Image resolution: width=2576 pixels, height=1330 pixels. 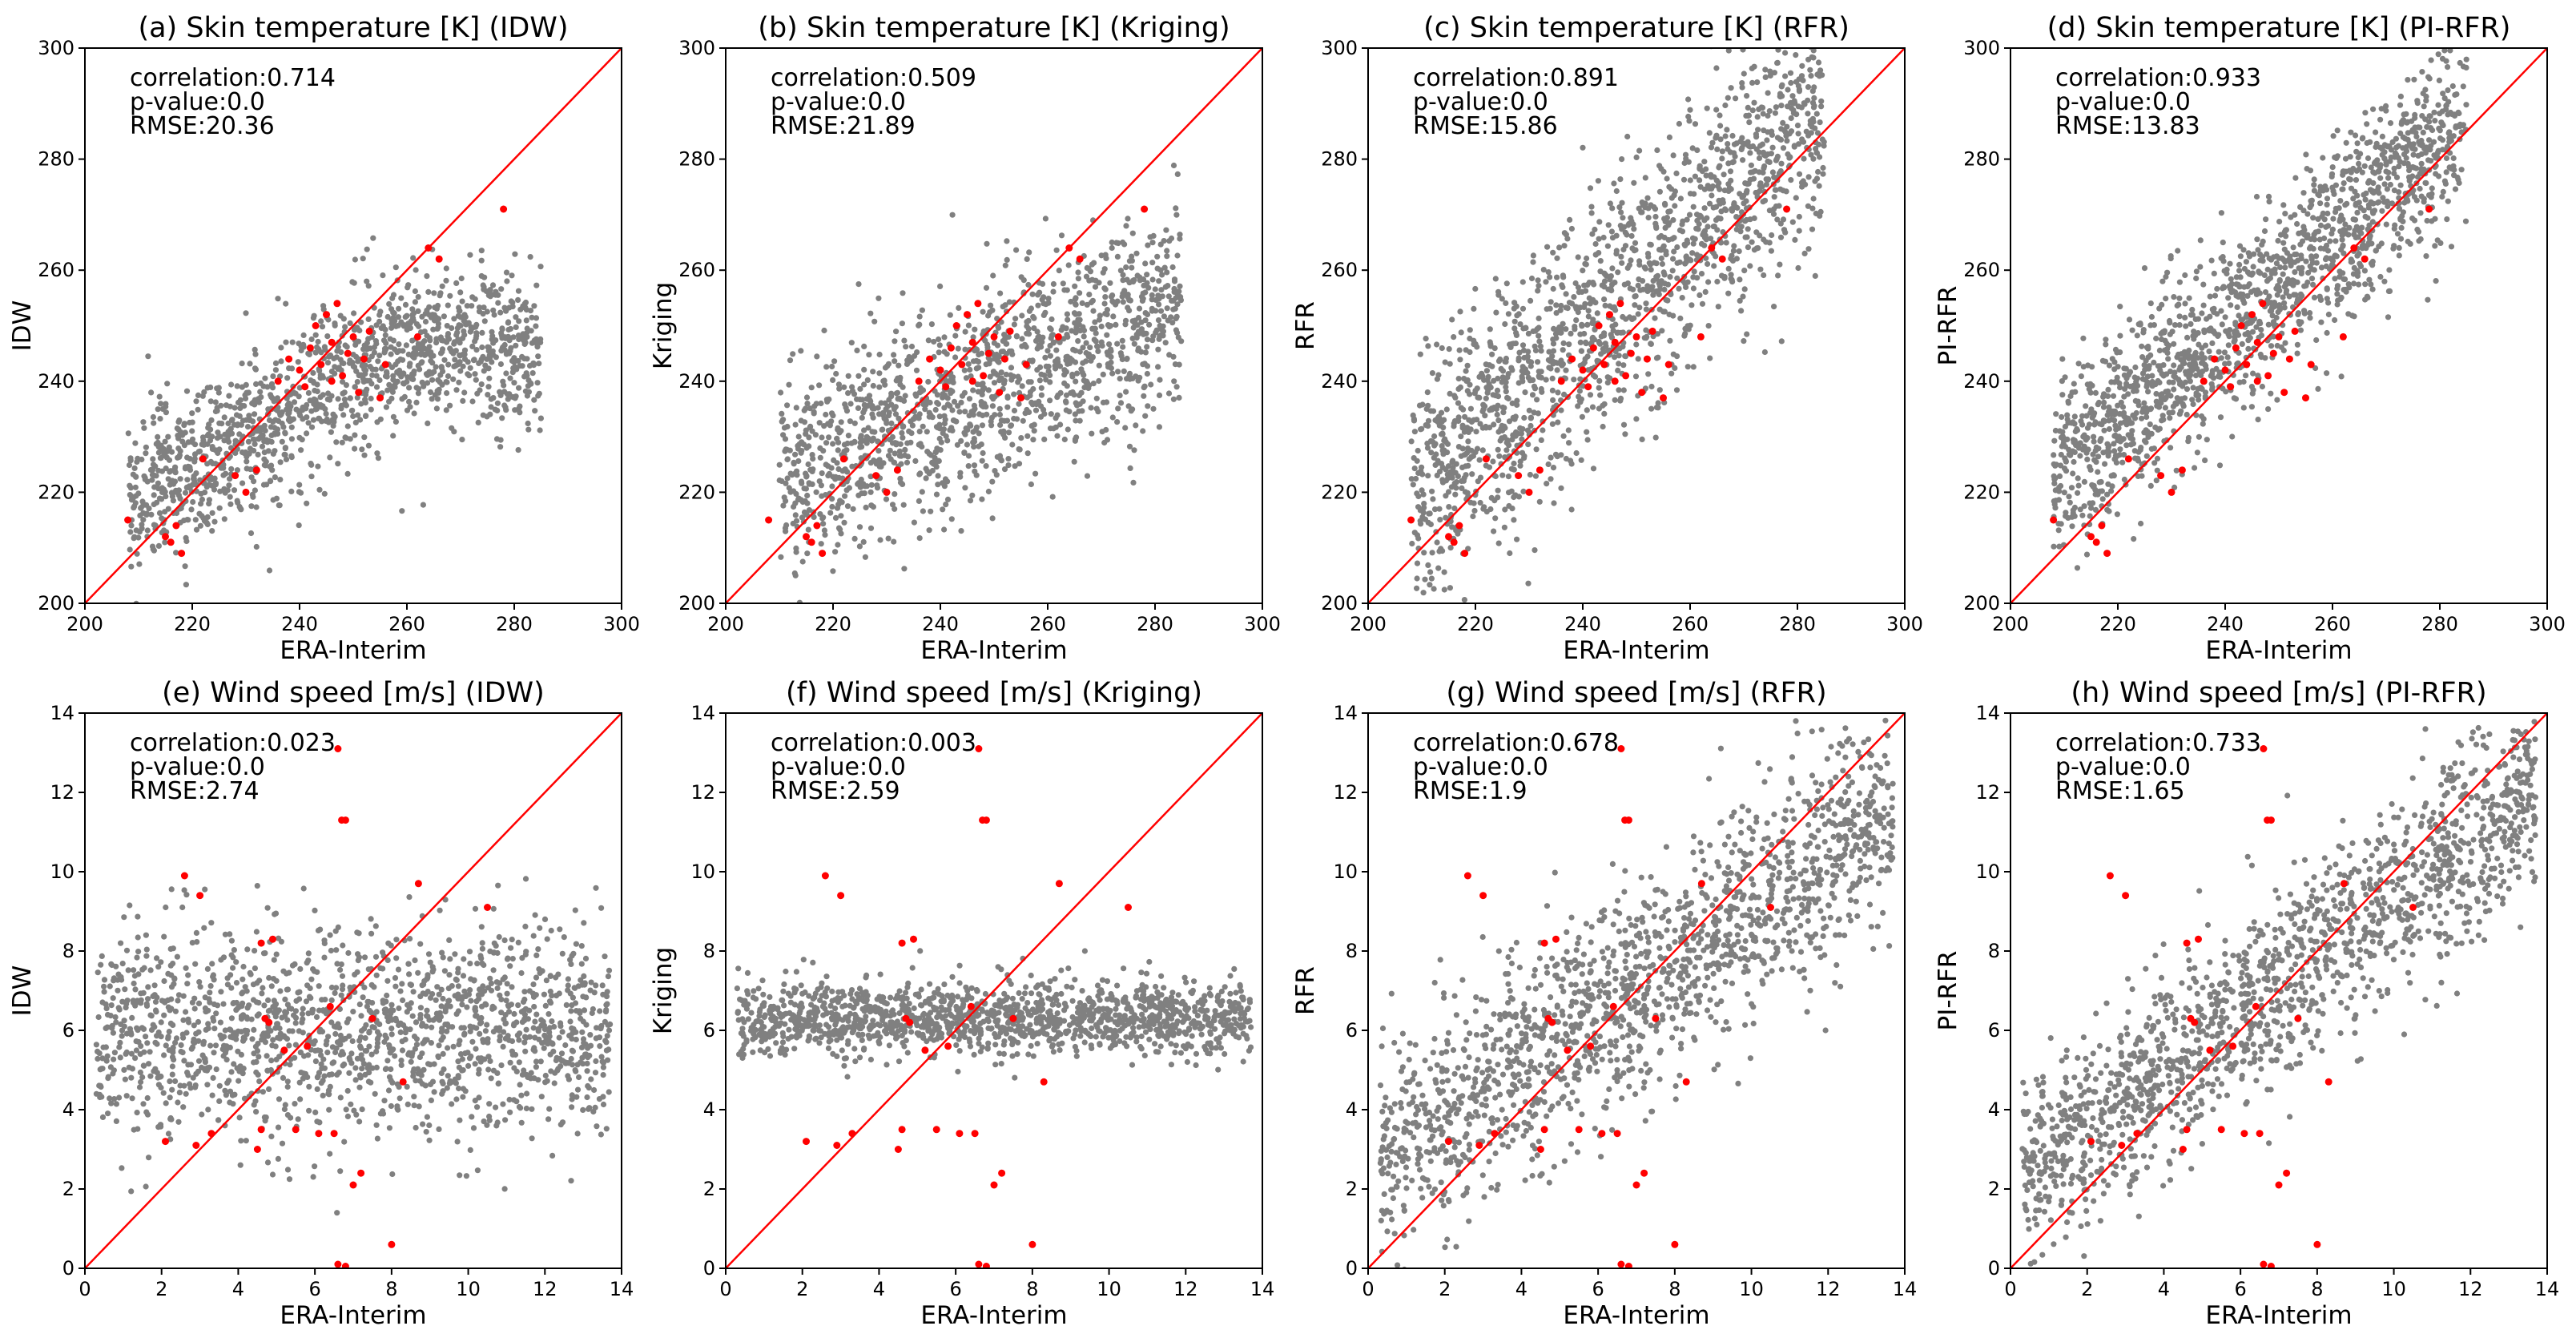 I want to click on y-axis-label: Kriging, so click(x=663, y=325).